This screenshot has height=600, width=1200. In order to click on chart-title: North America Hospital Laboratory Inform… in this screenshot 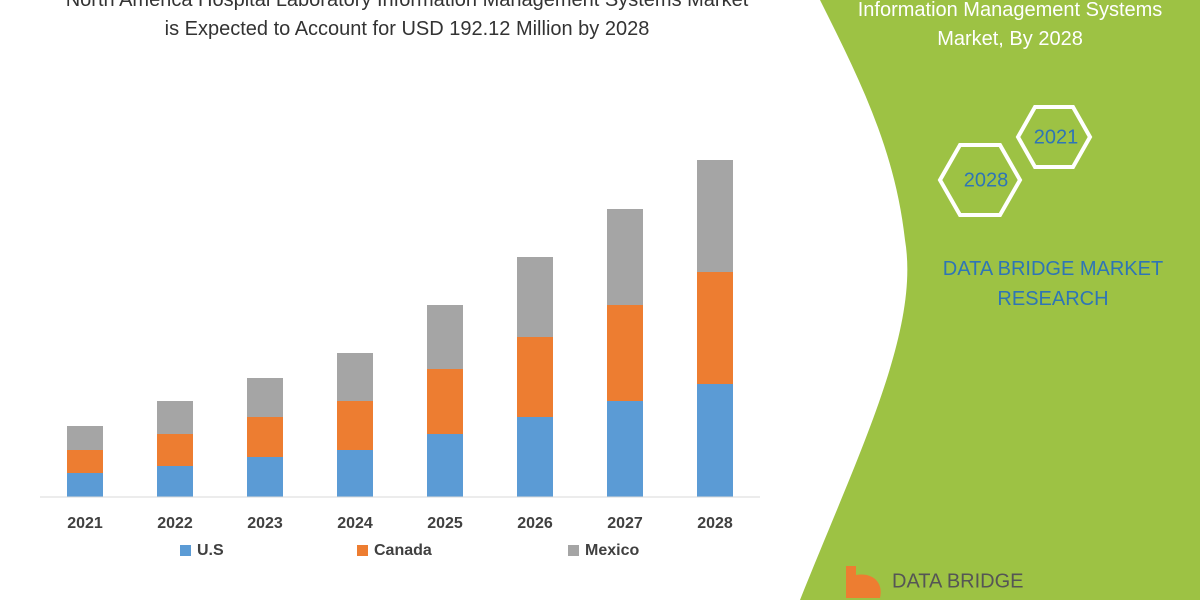, I will do `click(407, 20)`.